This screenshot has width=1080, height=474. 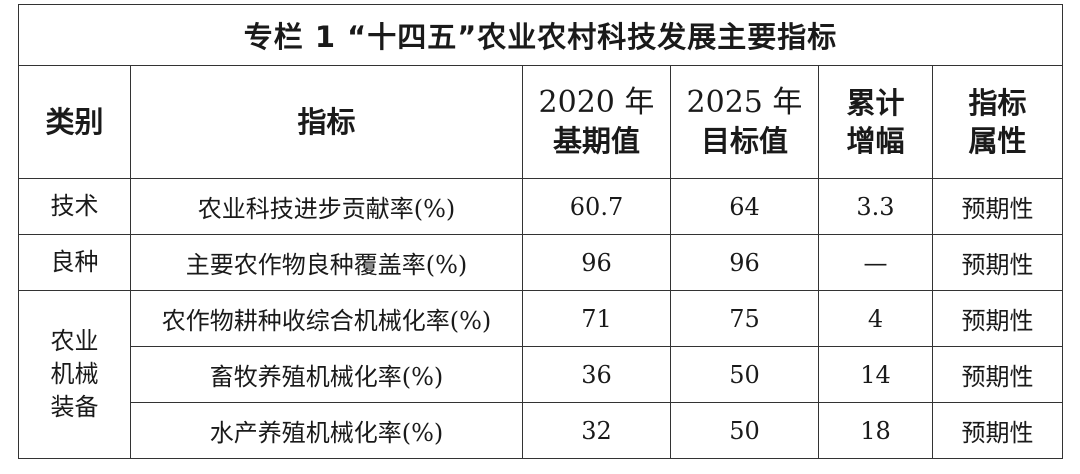 I want to click on header-increase-line2: 增幅, so click(x=875, y=141).